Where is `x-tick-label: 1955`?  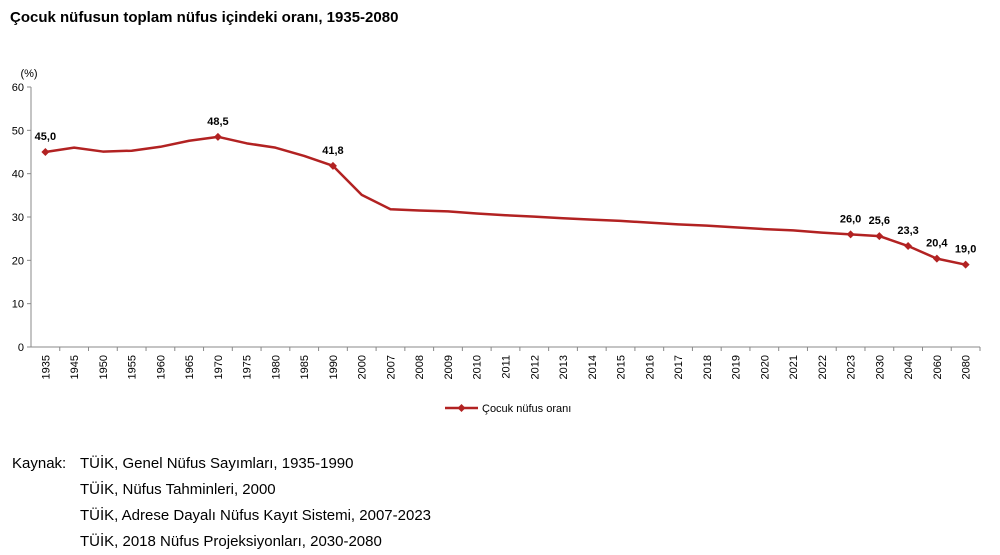
x-tick-label: 1955 is located at coordinates (133, 367).